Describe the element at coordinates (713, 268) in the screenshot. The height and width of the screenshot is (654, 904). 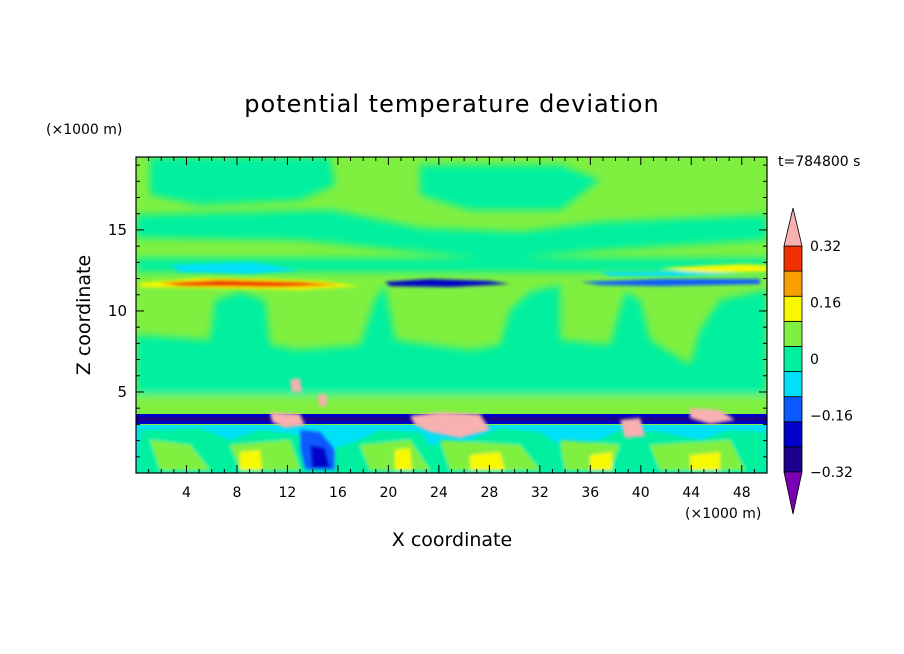
I see `tropopause-warm-right` at that location.